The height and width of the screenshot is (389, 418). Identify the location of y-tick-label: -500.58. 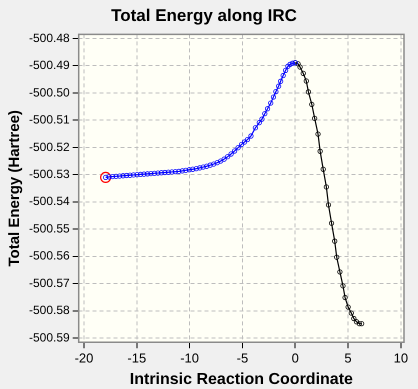
(49, 310).